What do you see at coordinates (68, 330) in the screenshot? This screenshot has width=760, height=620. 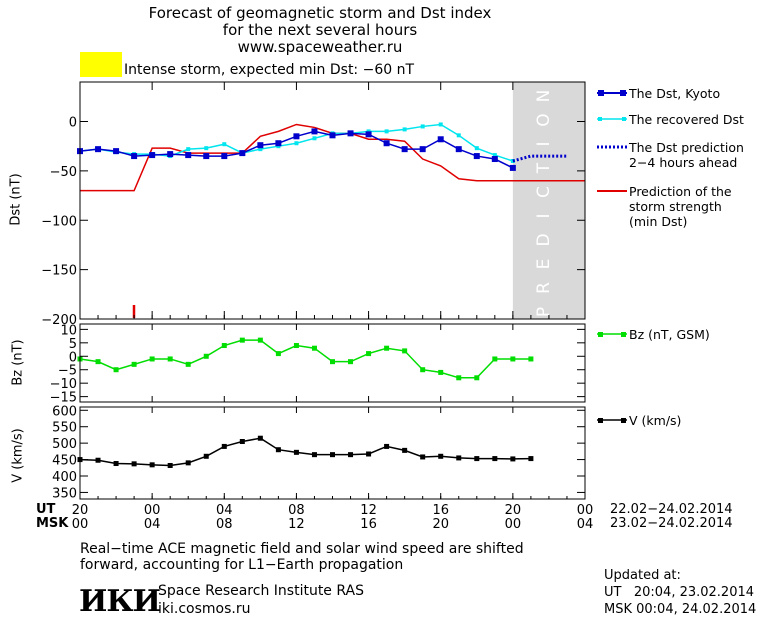 I see `y-tick-label: 10` at bounding box center [68, 330].